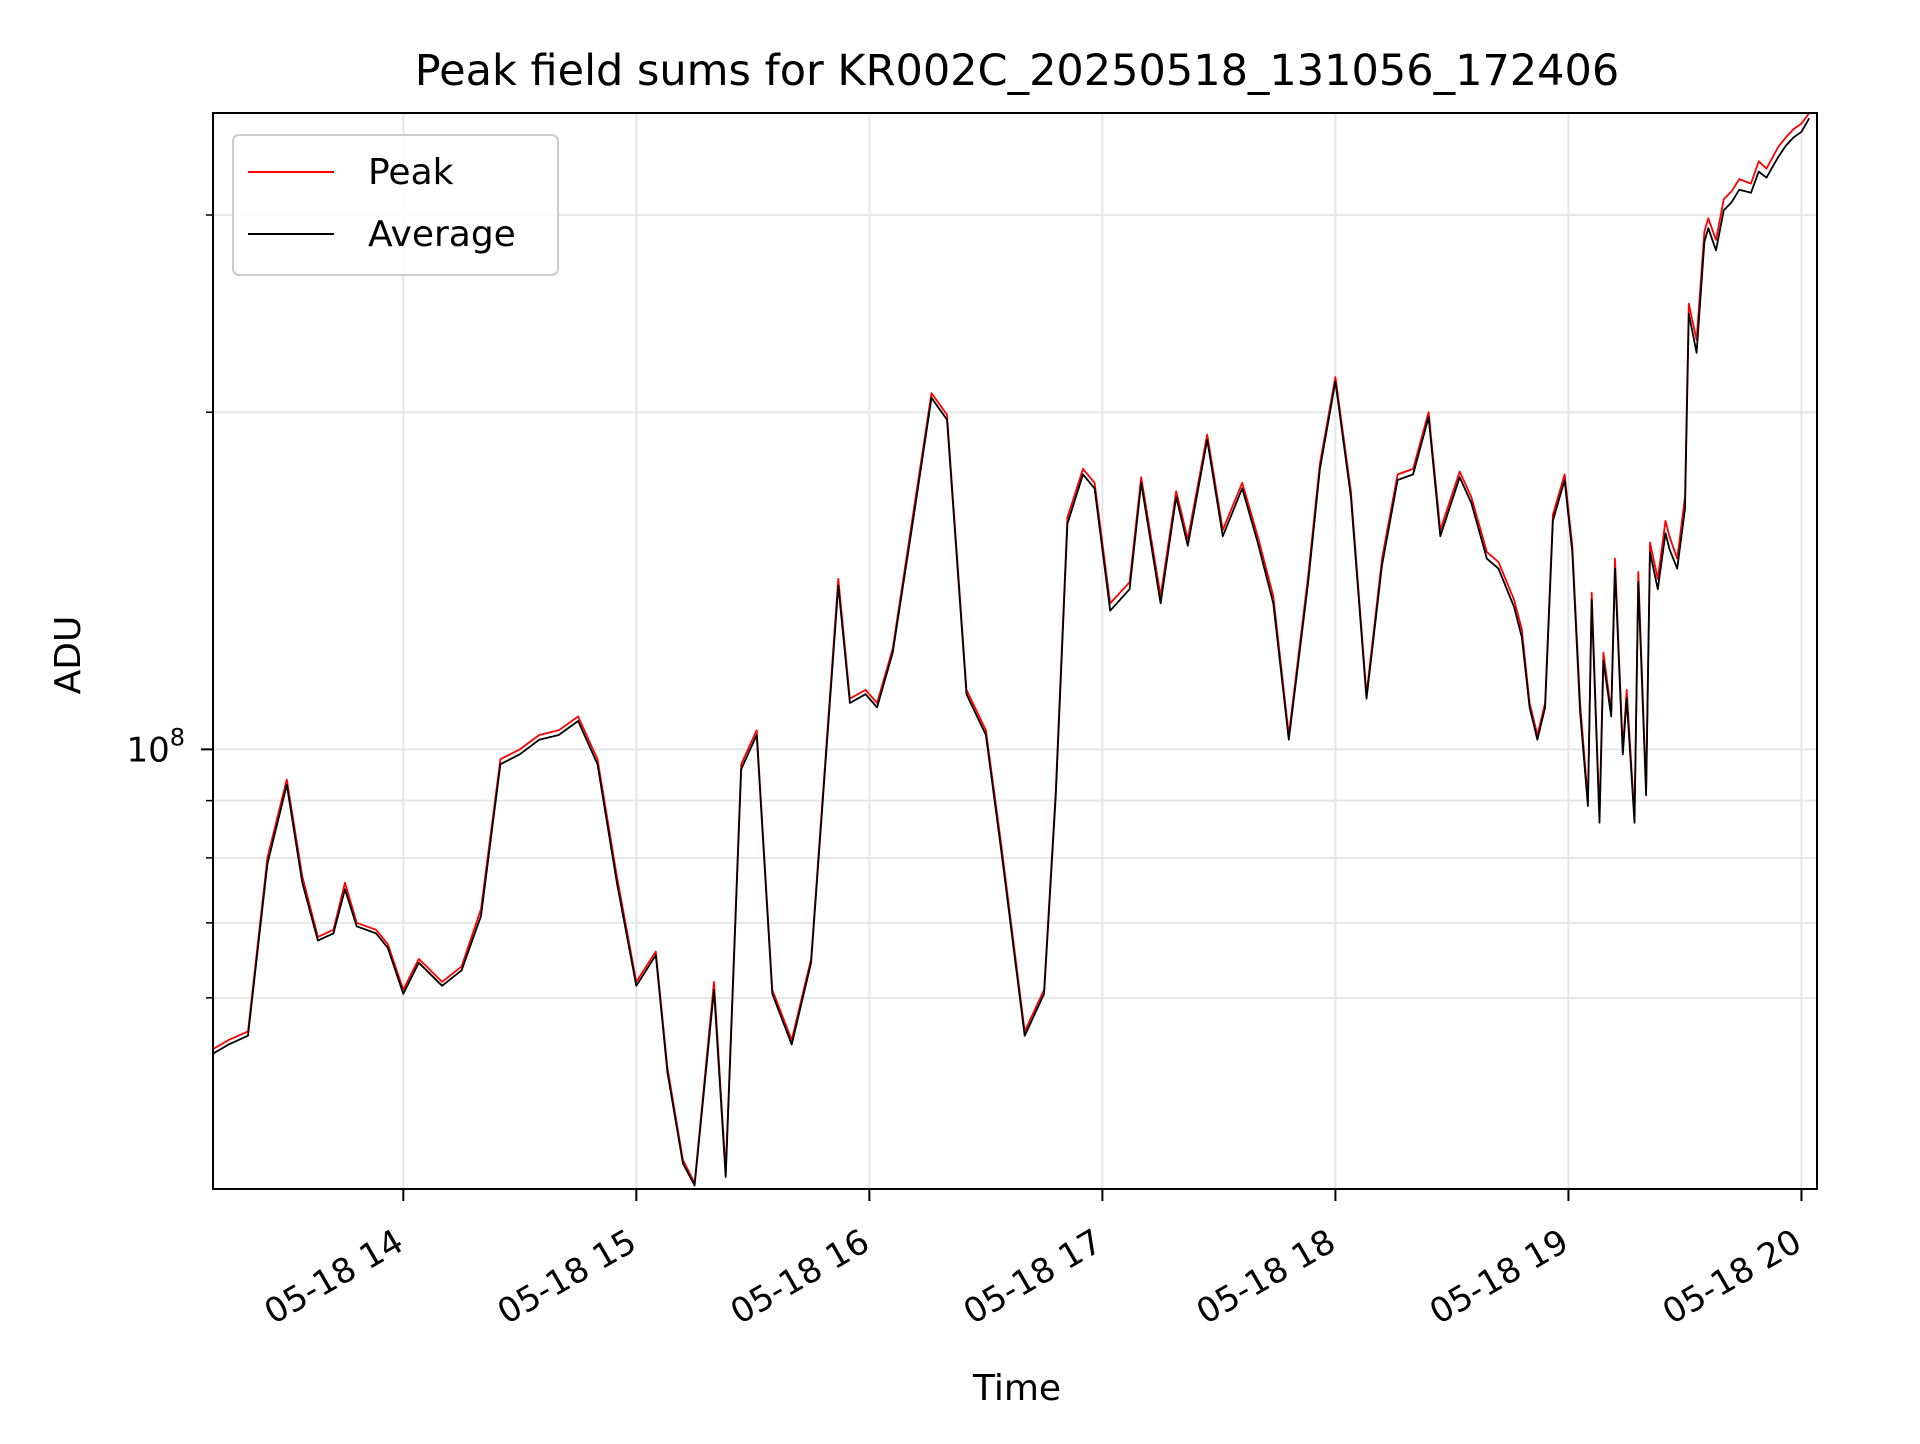 The image size is (1920, 1444). I want to click on y-axis-label: ADU, so click(68, 655).